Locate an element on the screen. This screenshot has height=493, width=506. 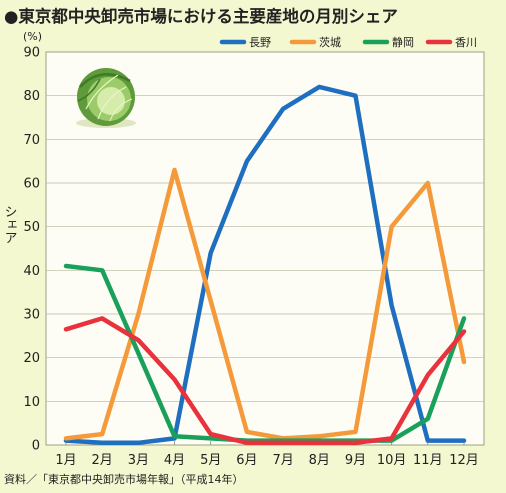
legend-label: 静岡 is located at coordinates (403, 42).